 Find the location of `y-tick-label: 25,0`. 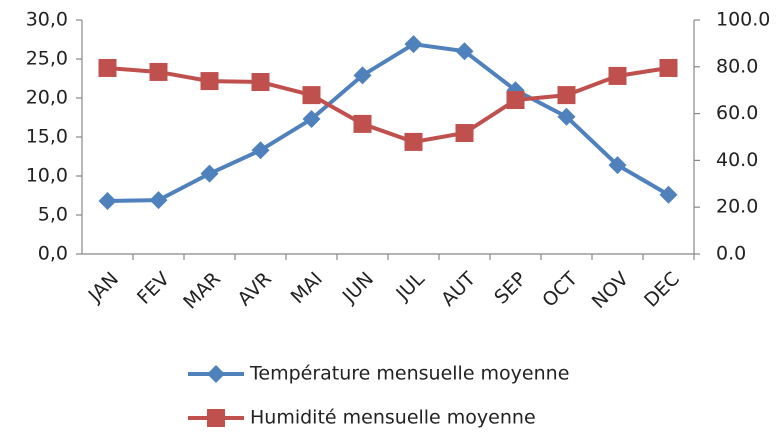

y-tick-label: 25,0 is located at coordinates (47, 59).